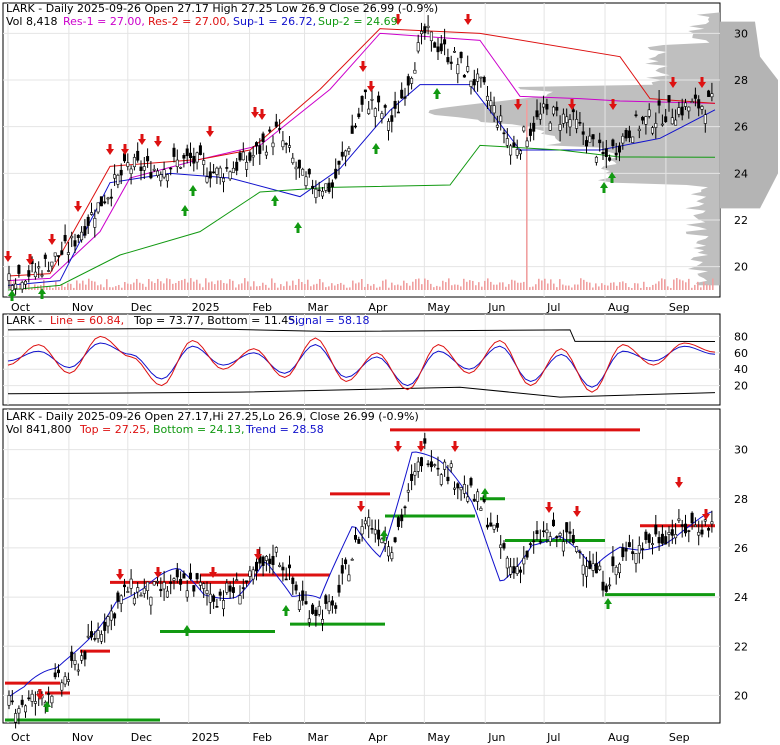 Image resolution: width=780 pixels, height=745 pixels. Describe the element at coordinates (83, 307) in the screenshot. I see `x-tick-label: Nov` at that location.